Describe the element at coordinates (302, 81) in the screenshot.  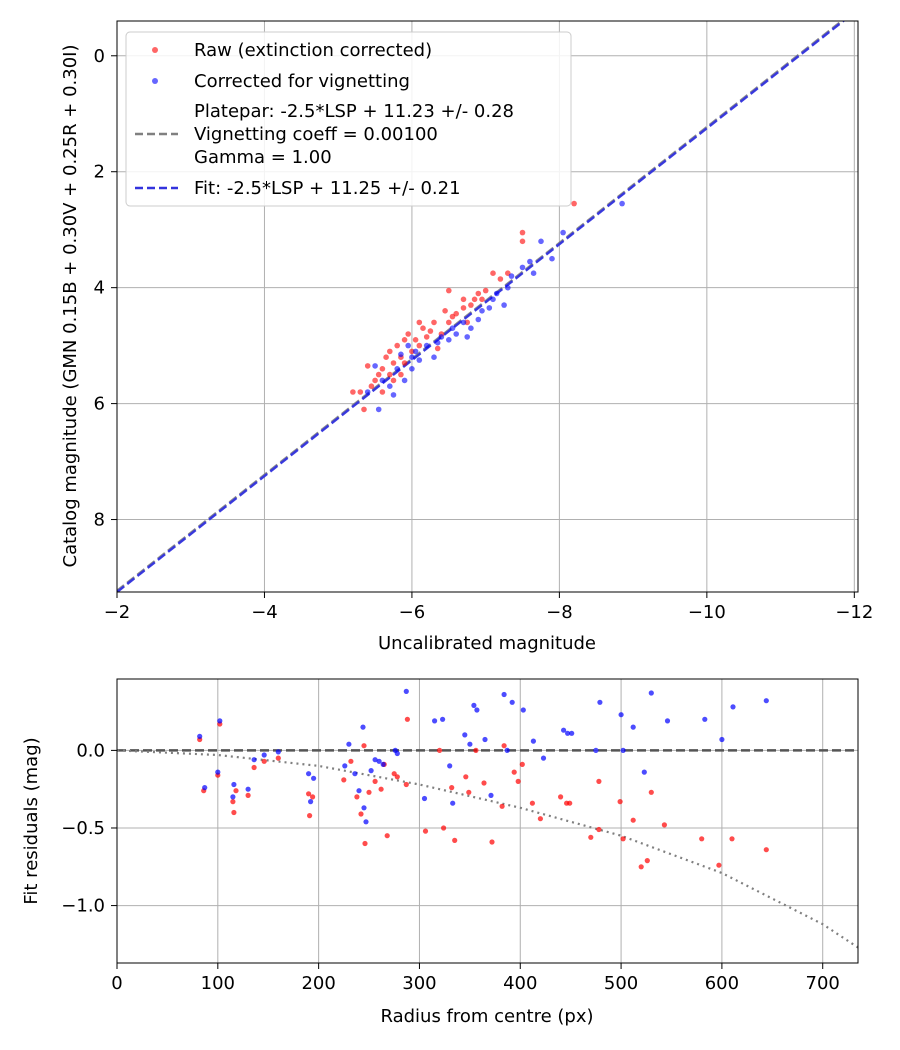
I see `legend-corrected-label: Corrected for vignetting` at that location.